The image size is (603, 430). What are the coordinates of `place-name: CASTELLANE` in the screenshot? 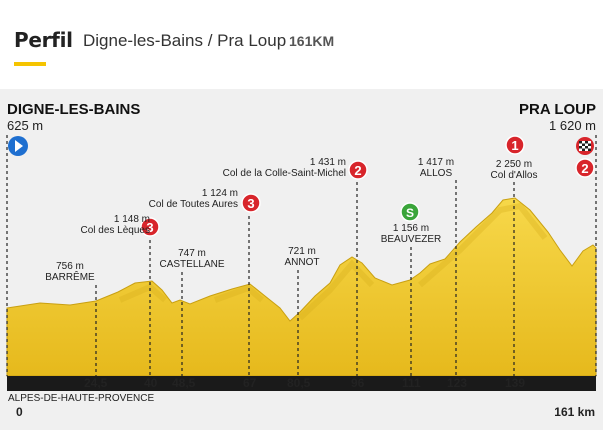 It's located at (192, 264).